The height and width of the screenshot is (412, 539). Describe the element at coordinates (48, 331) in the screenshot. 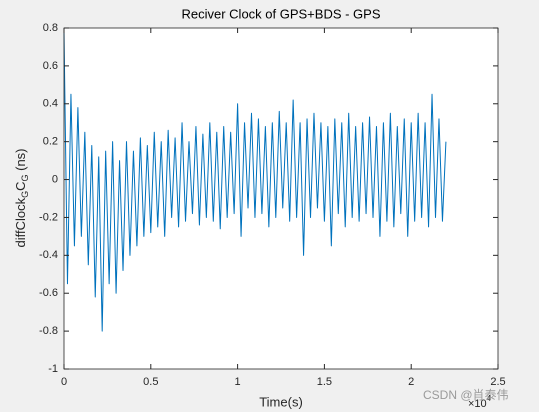

I see `y-tick-label: -0.8` at that location.